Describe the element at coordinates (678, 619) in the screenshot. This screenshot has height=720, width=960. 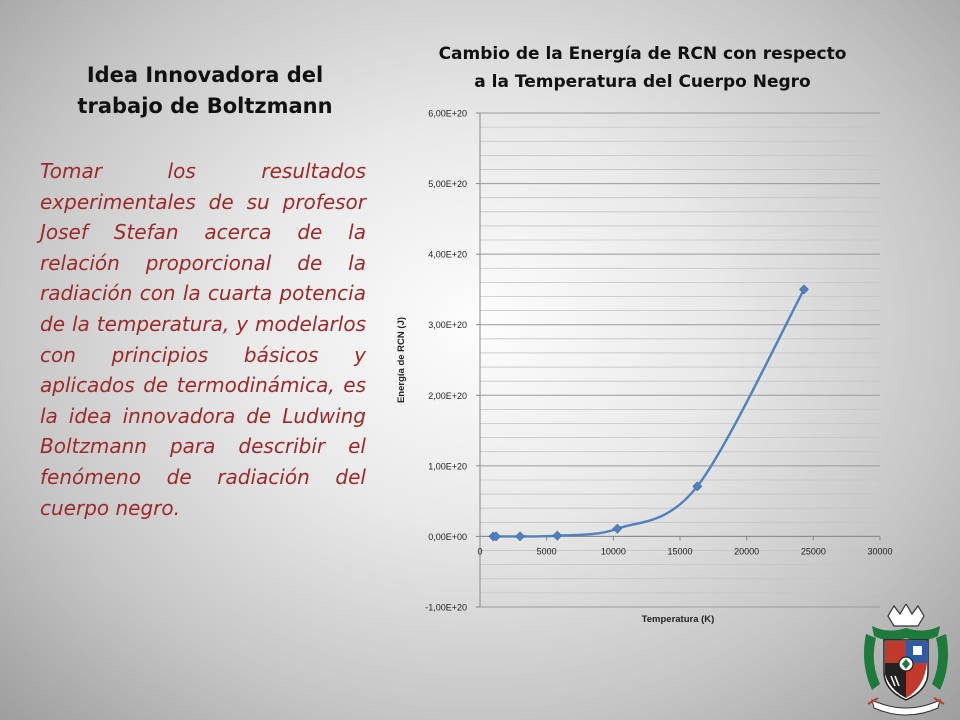
I see `x-axis-label: Temperatura (K)` at that location.